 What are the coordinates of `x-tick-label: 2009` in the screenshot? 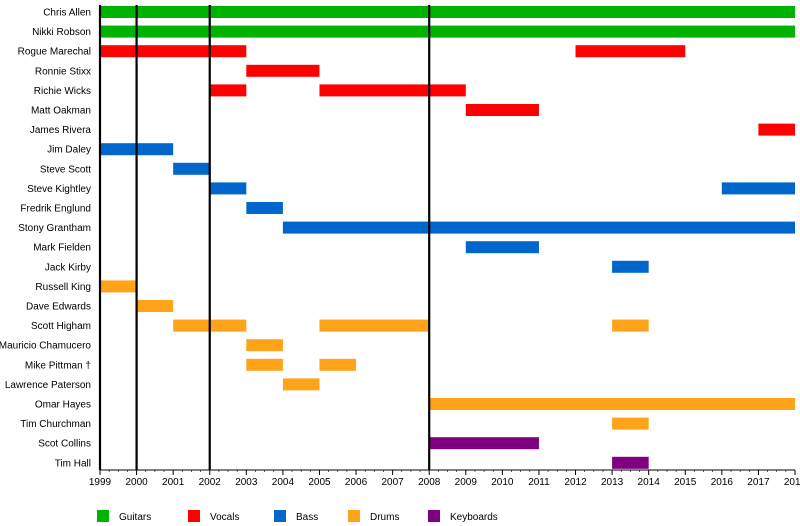 It's located at (466, 482).